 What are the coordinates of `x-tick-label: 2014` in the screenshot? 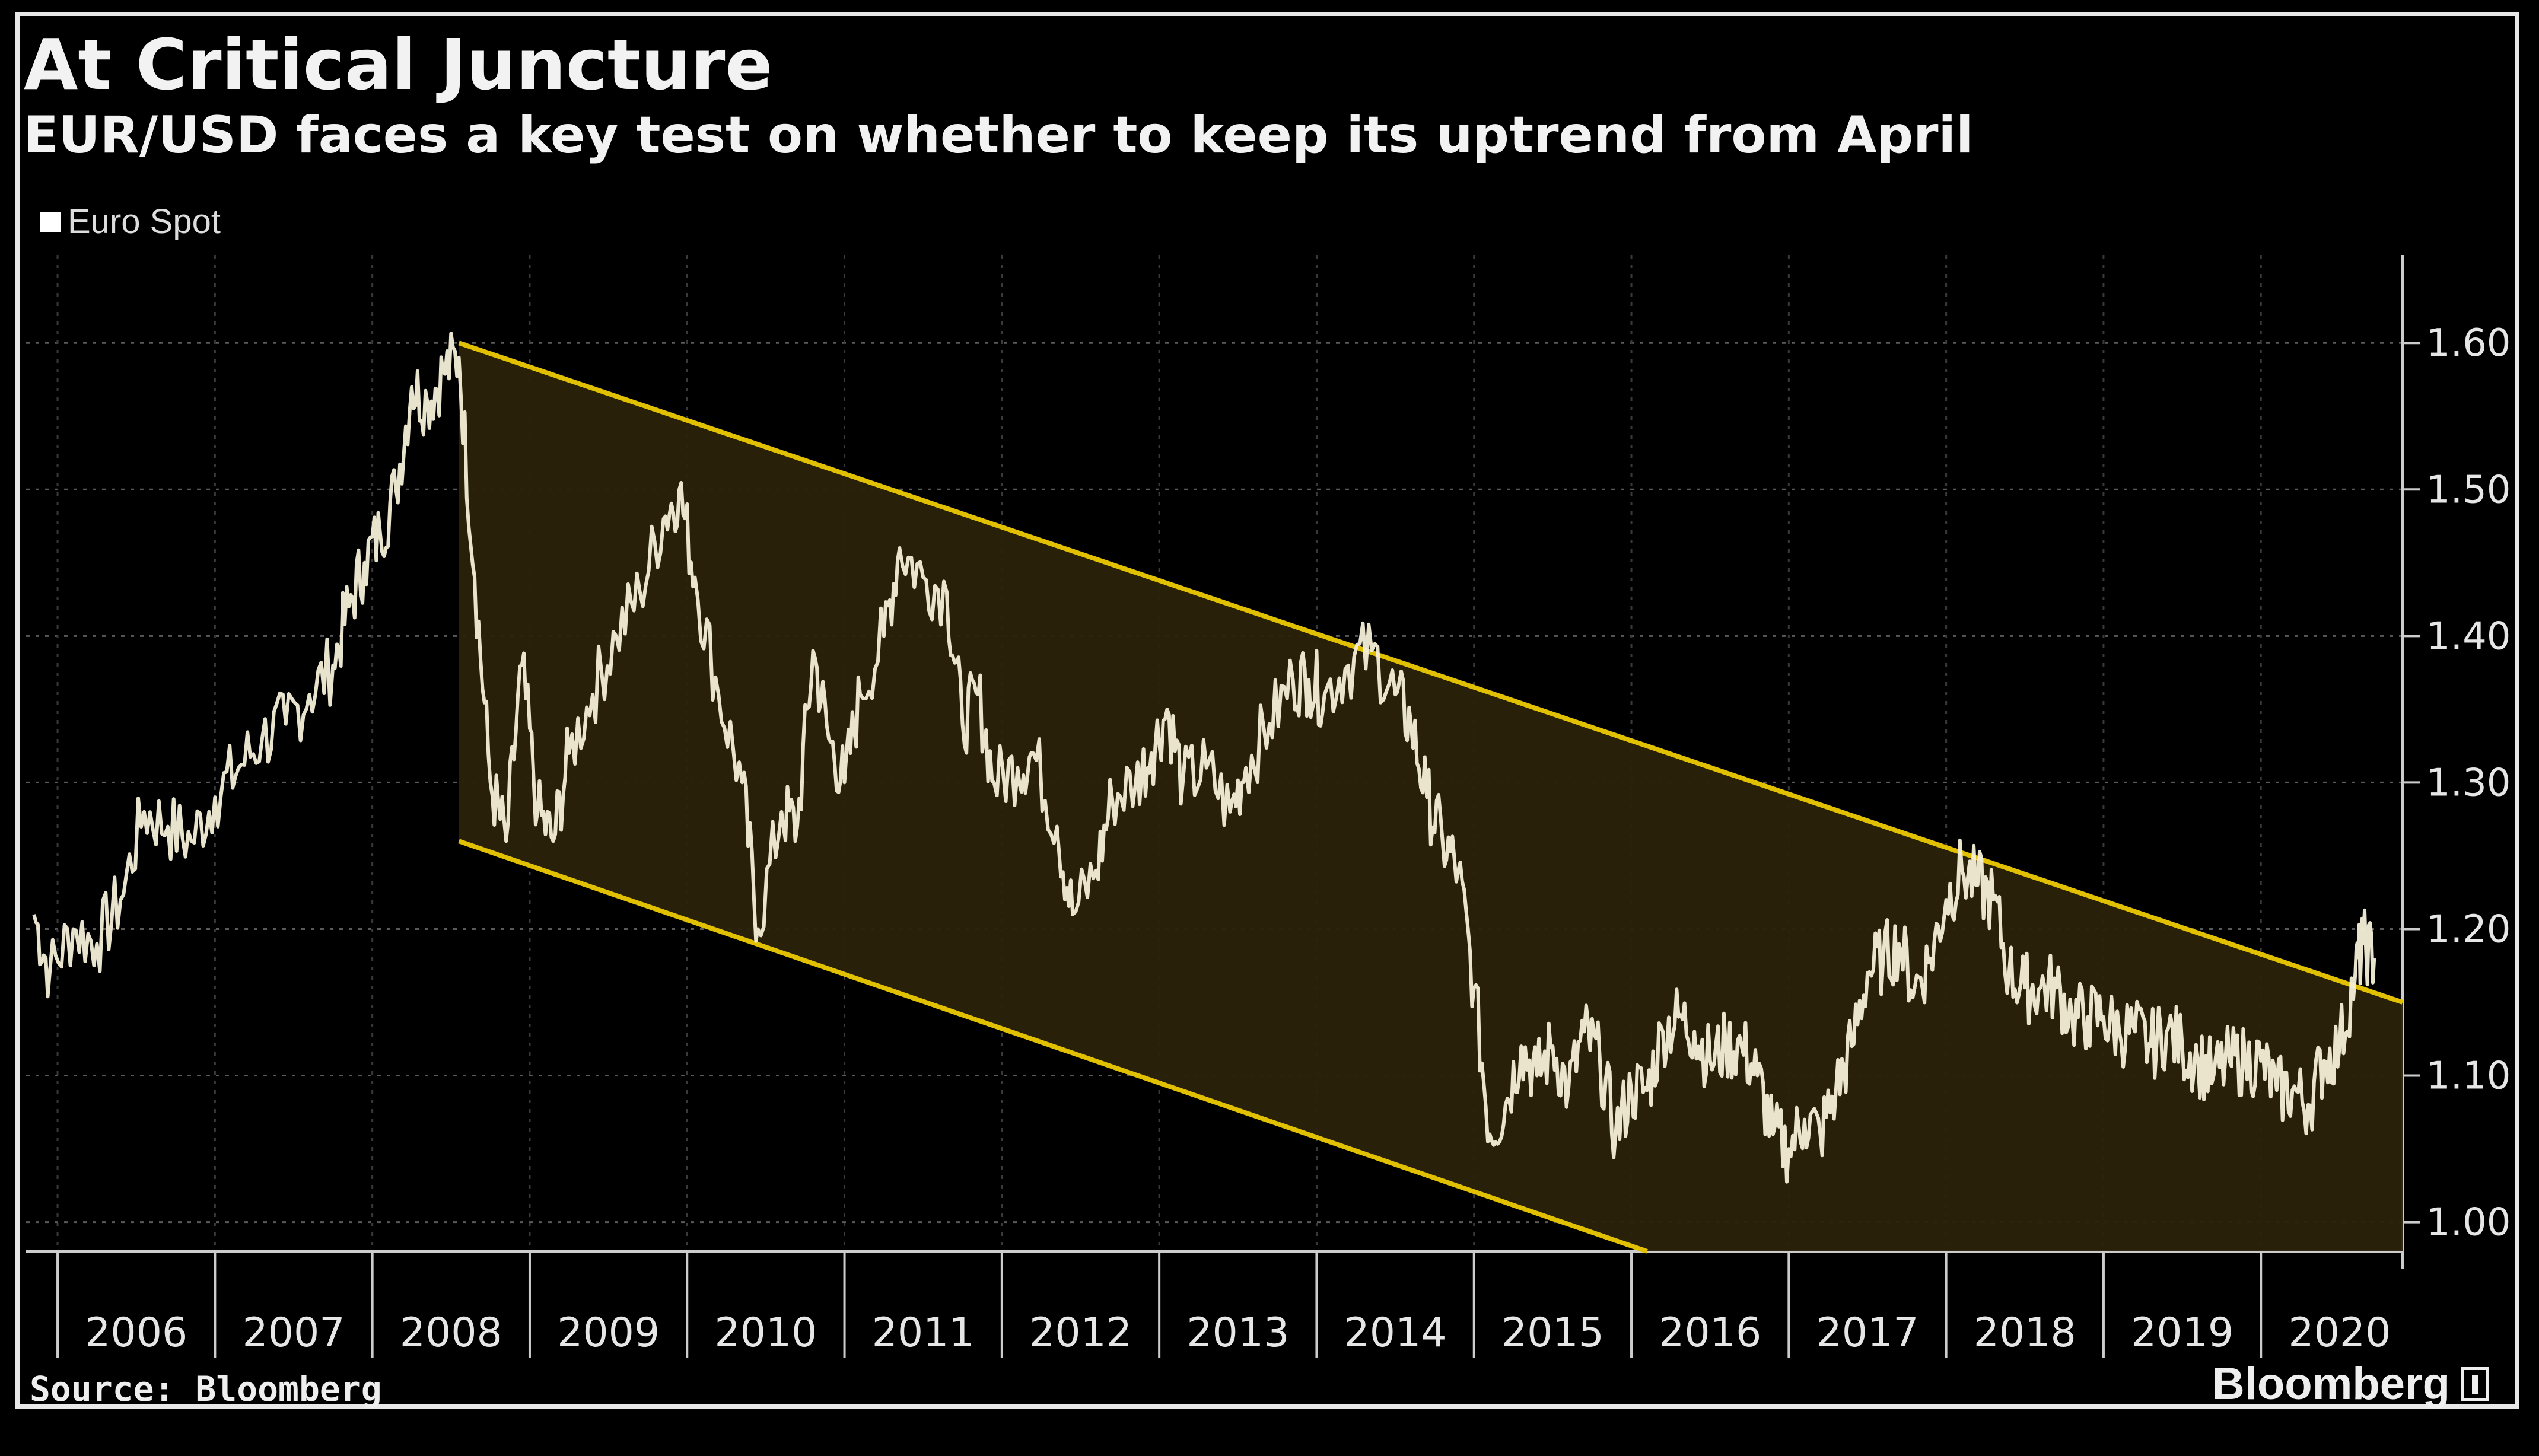 It's located at (1395, 1333).